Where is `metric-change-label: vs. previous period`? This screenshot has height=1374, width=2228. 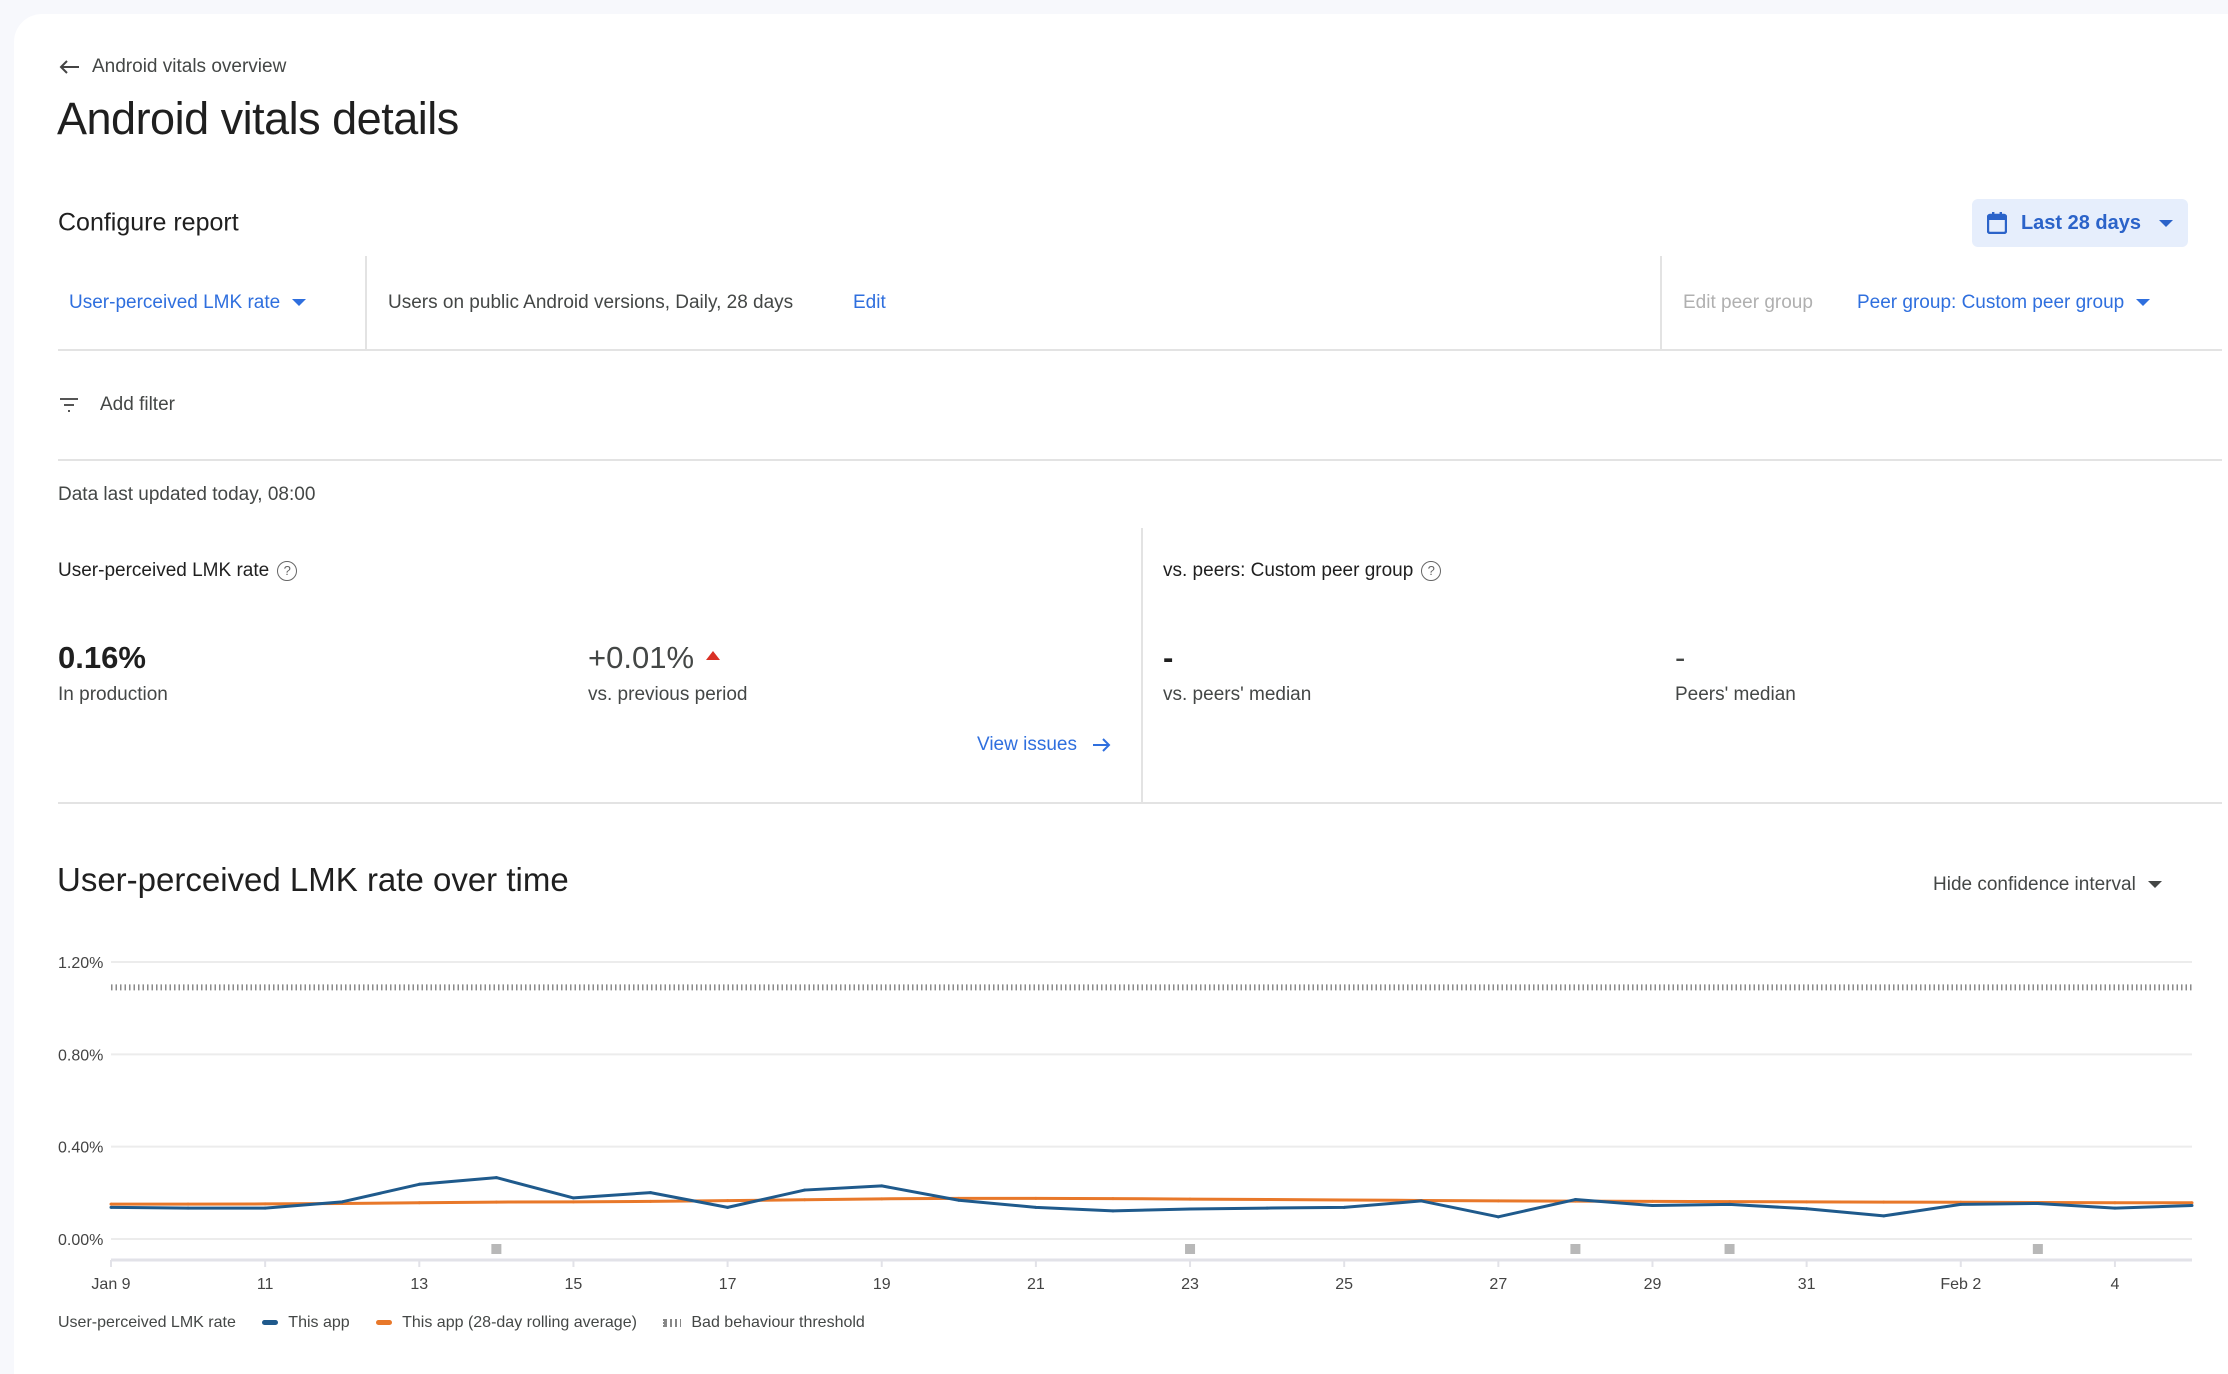
metric-change-label: vs. previous period is located at coordinates (668, 694).